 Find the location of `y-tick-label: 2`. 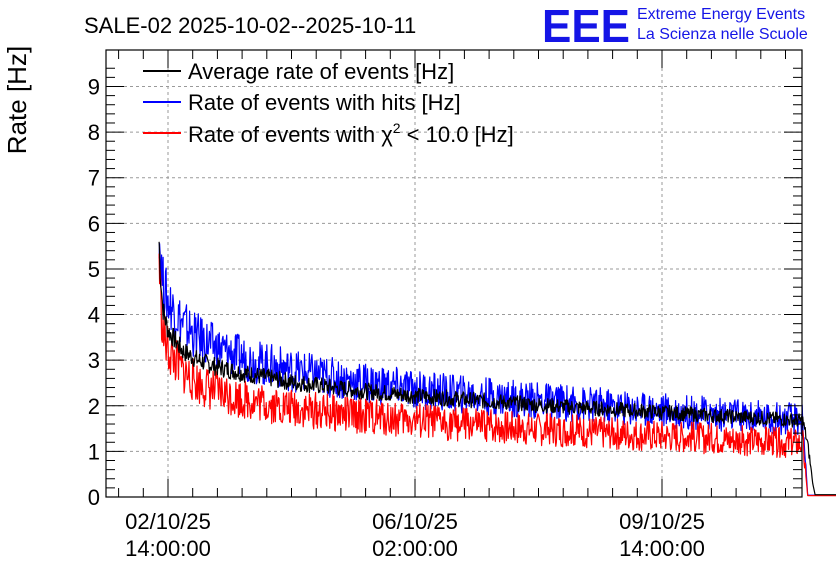

y-tick-label: 2 is located at coordinates (94, 406).